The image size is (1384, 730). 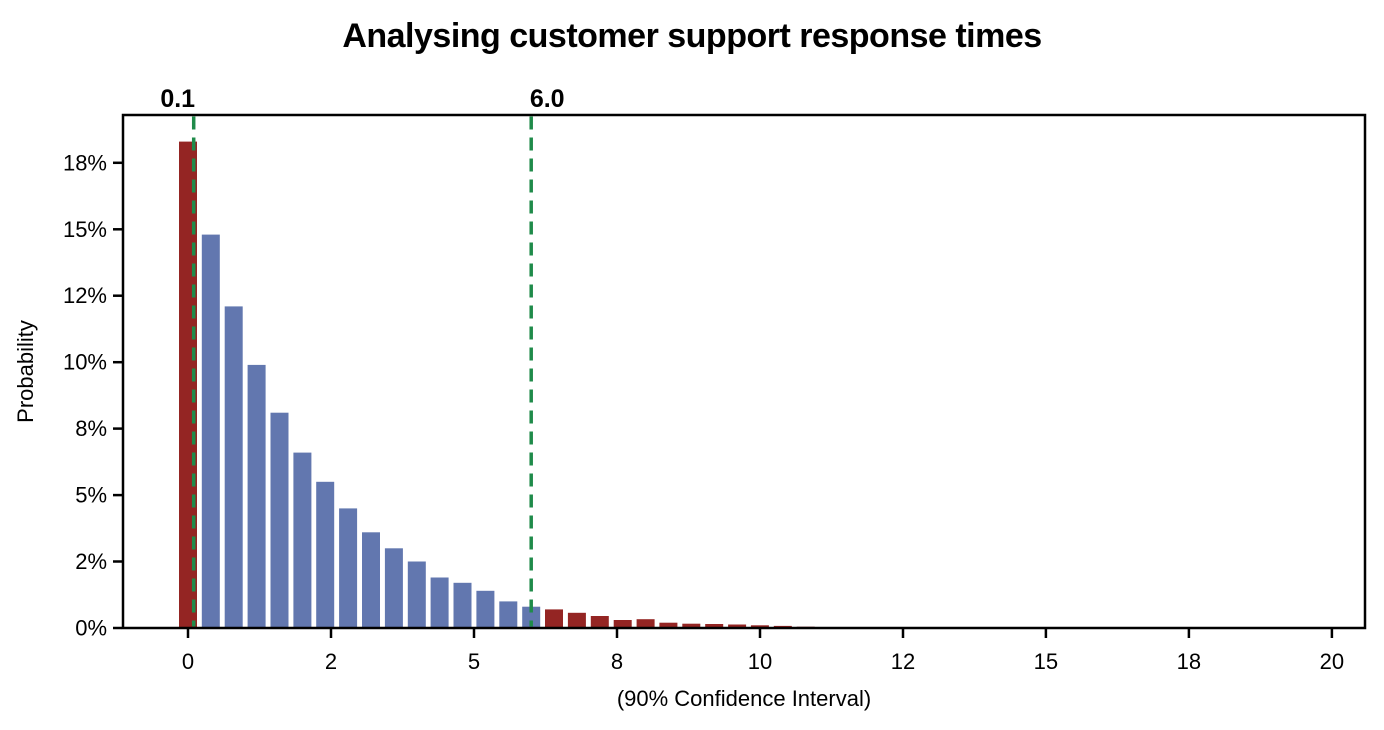 I want to click on y-tick-label: 2%, so click(x=91, y=561).